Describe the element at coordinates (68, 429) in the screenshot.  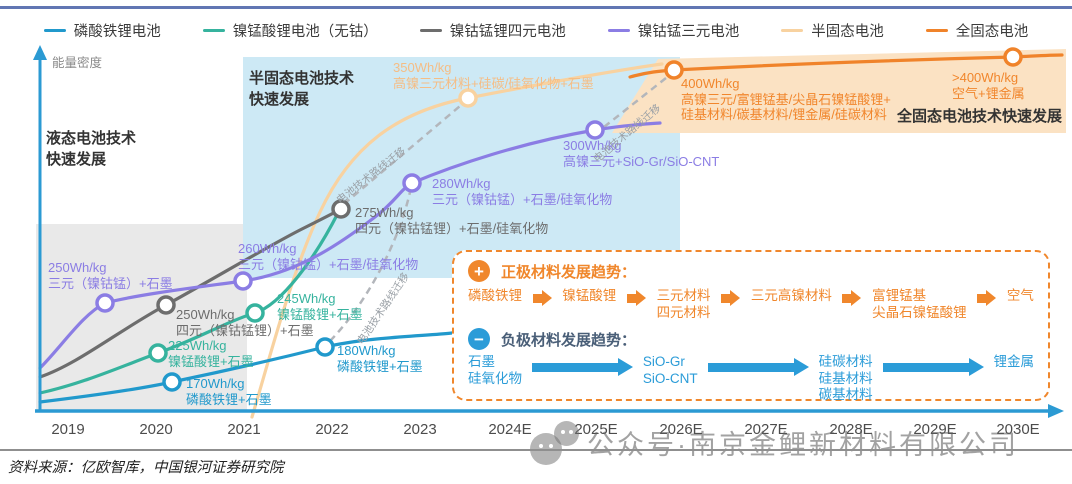
I see `x-tick-label: 2019` at that location.